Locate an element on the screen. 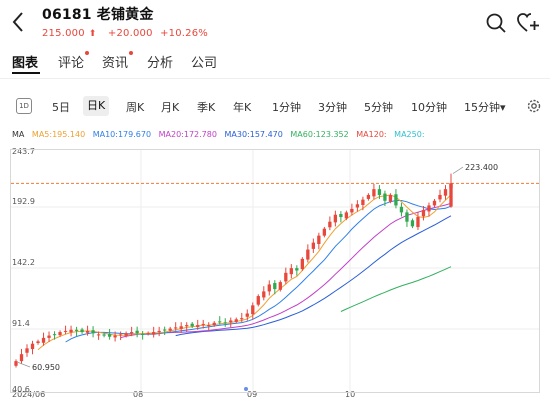  active-tab-underline is located at coordinates (26, 73).